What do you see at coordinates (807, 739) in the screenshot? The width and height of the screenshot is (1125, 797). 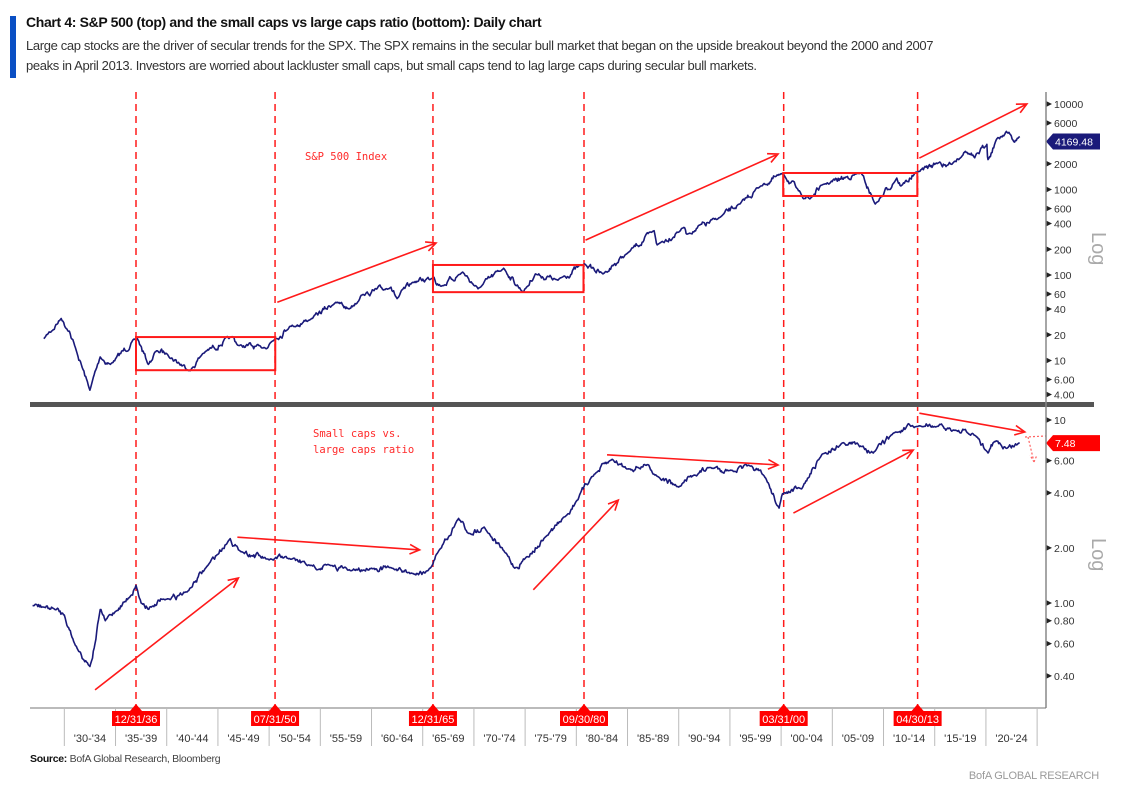 I see `x-bin-label: '00-'04` at bounding box center [807, 739].